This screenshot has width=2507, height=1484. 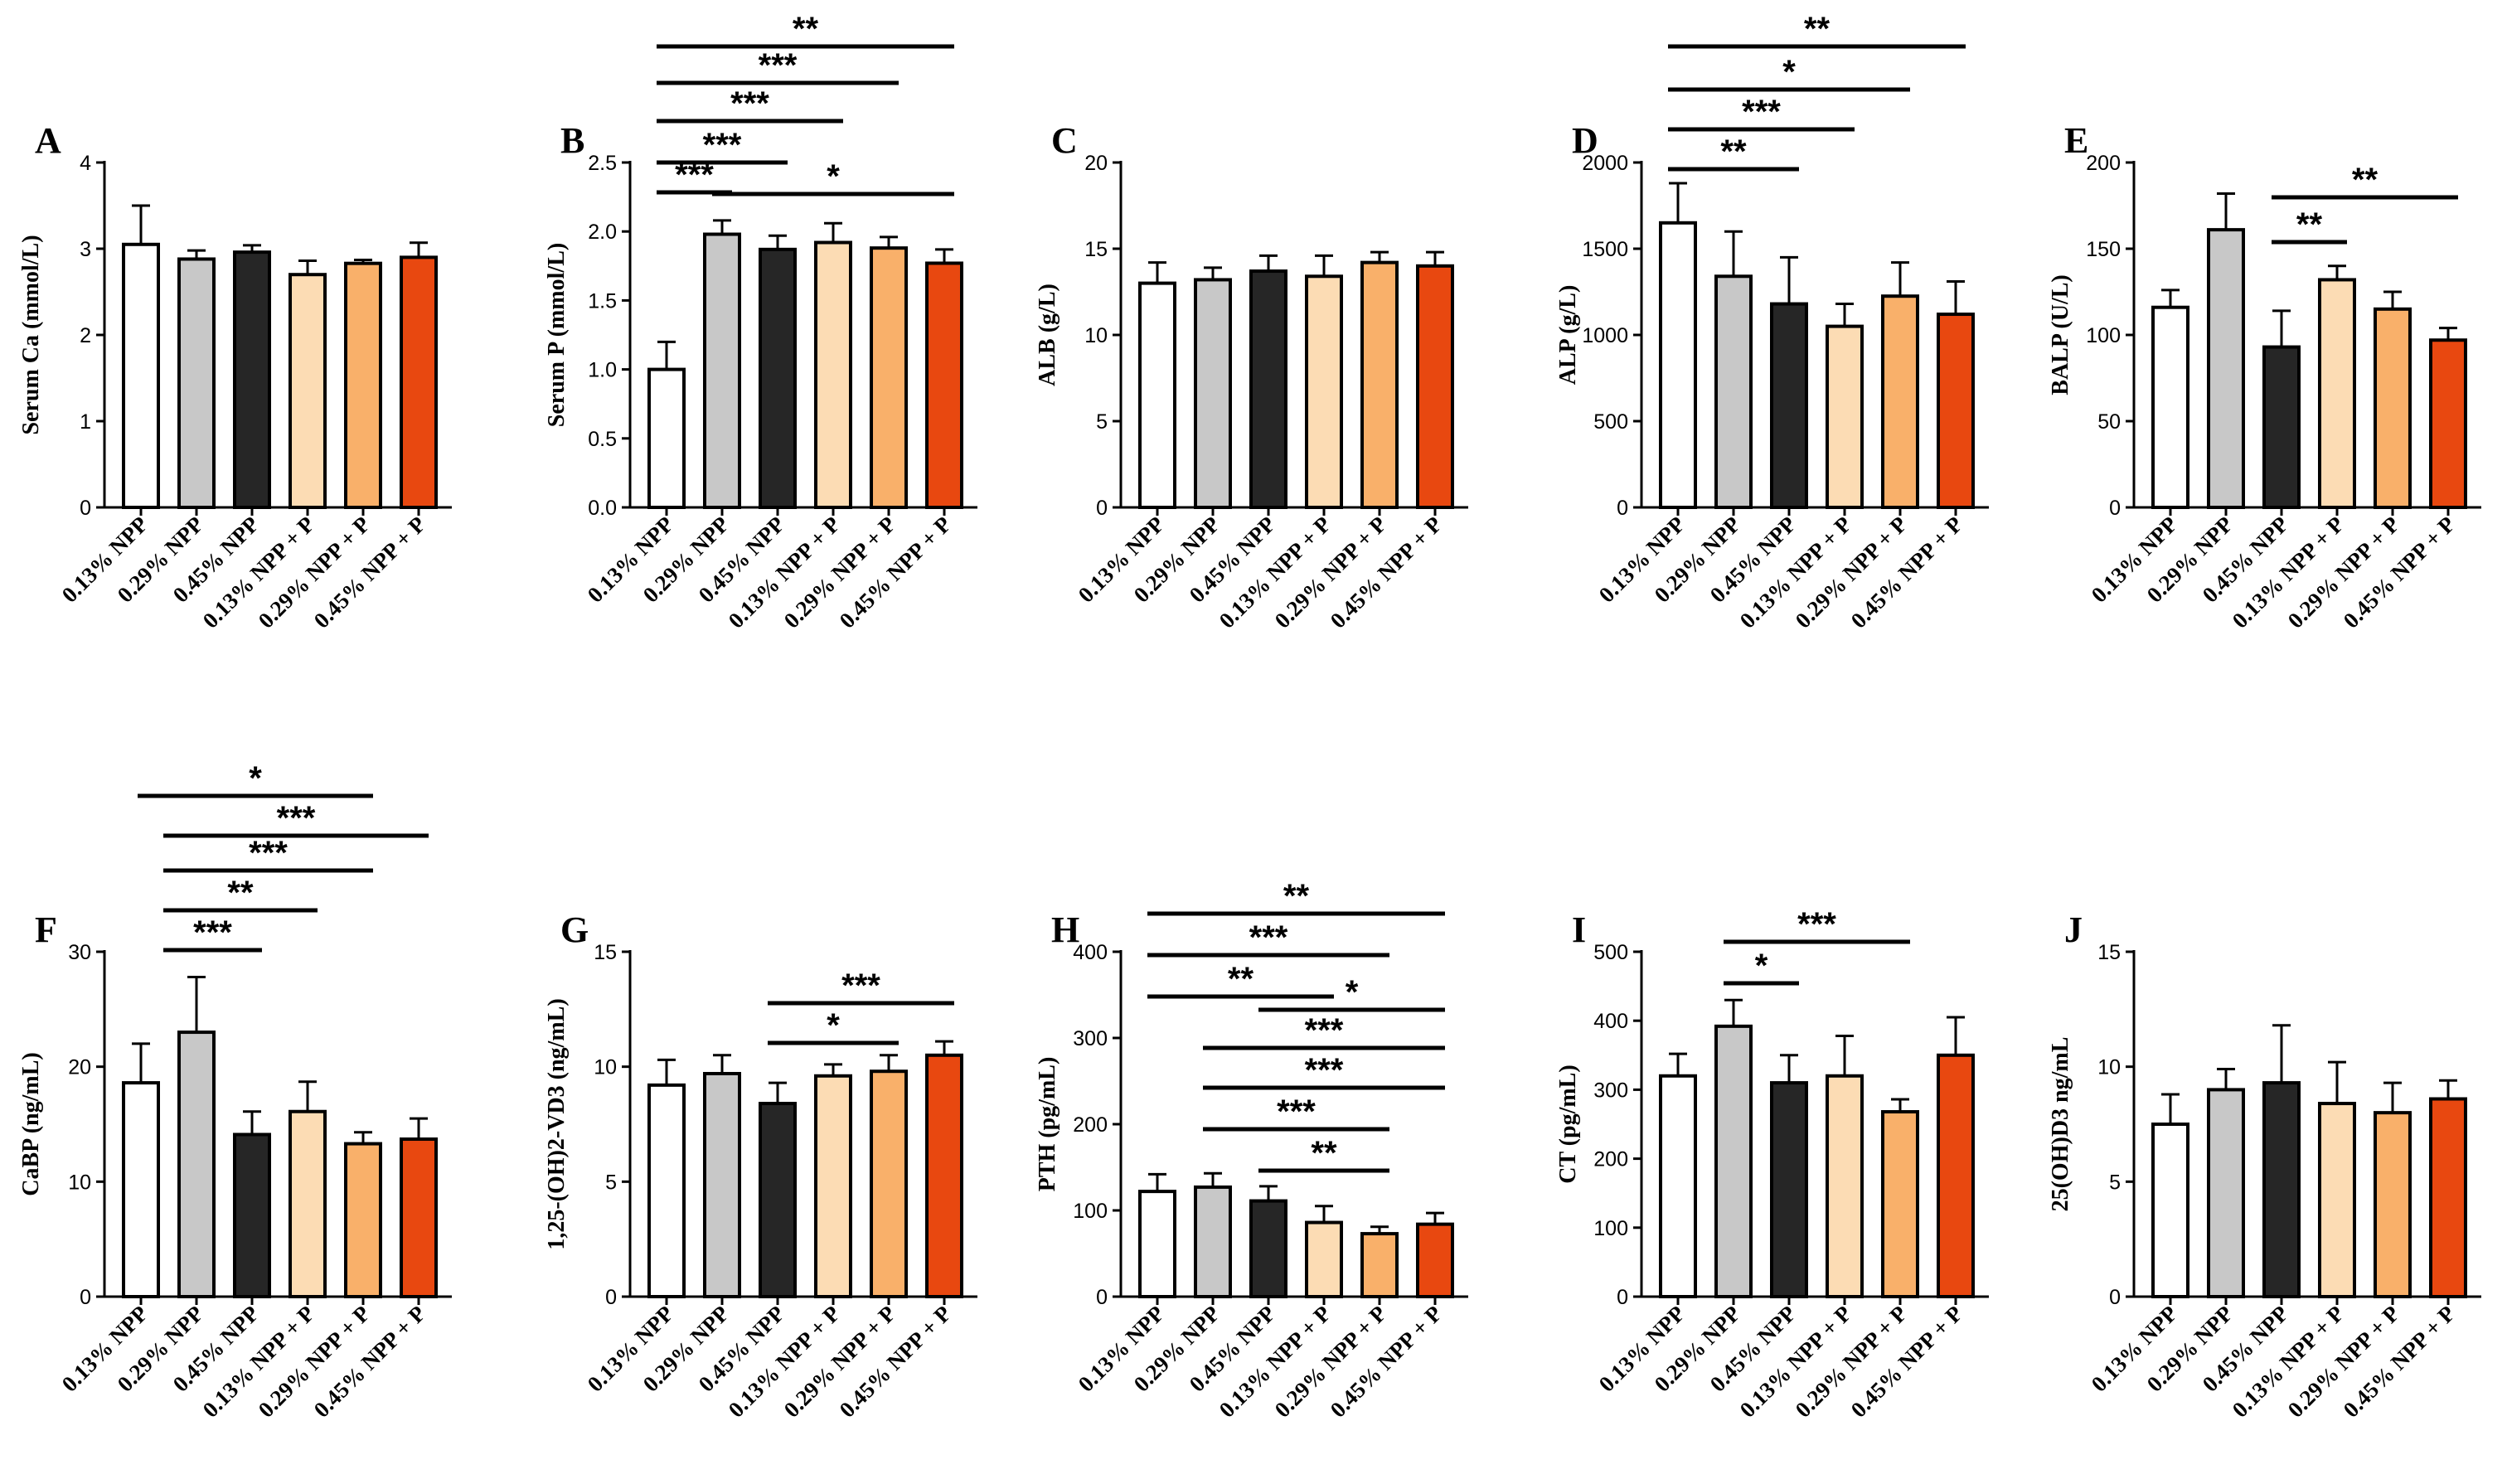 What do you see at coordinates (1568, 336) in the screenshot?
I see `y-axis-label: ALP (g/L)` at bounding box center [1568, 336].